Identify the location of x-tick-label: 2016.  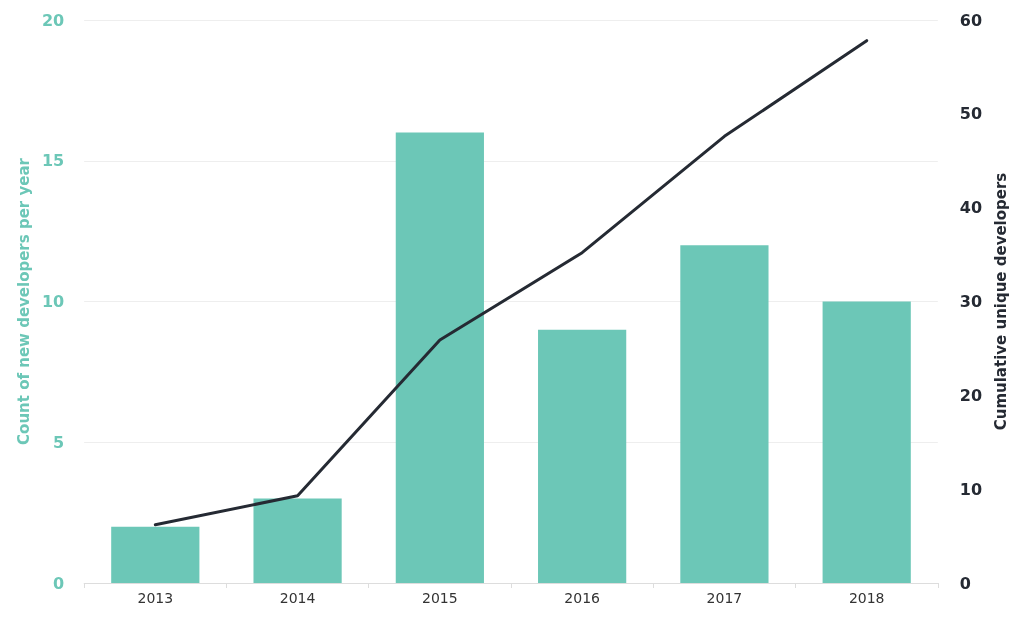
(582, 598).